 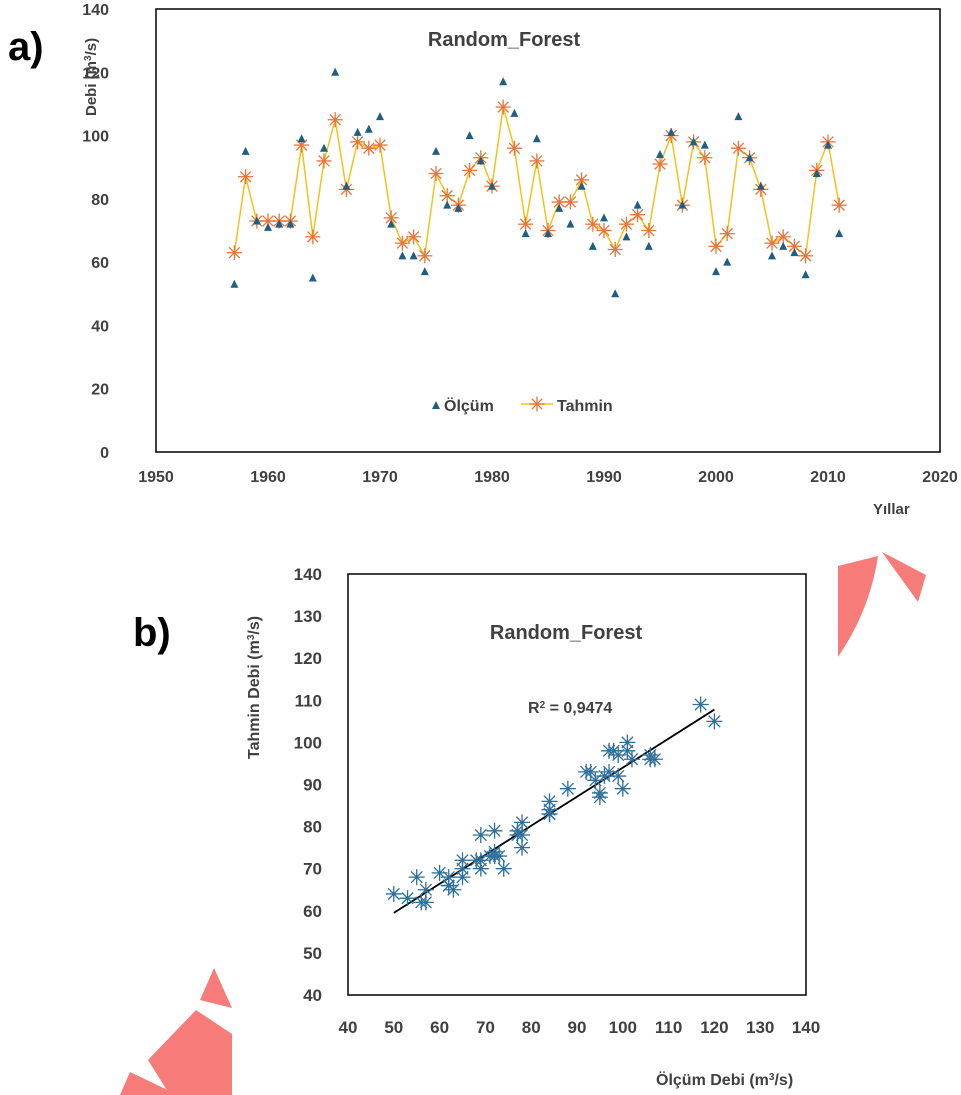 What do you see at coordinates (95, 10) in the screenshot?
I see `panel-a-y-tick-label: 140` at bounding box center [95, 10].